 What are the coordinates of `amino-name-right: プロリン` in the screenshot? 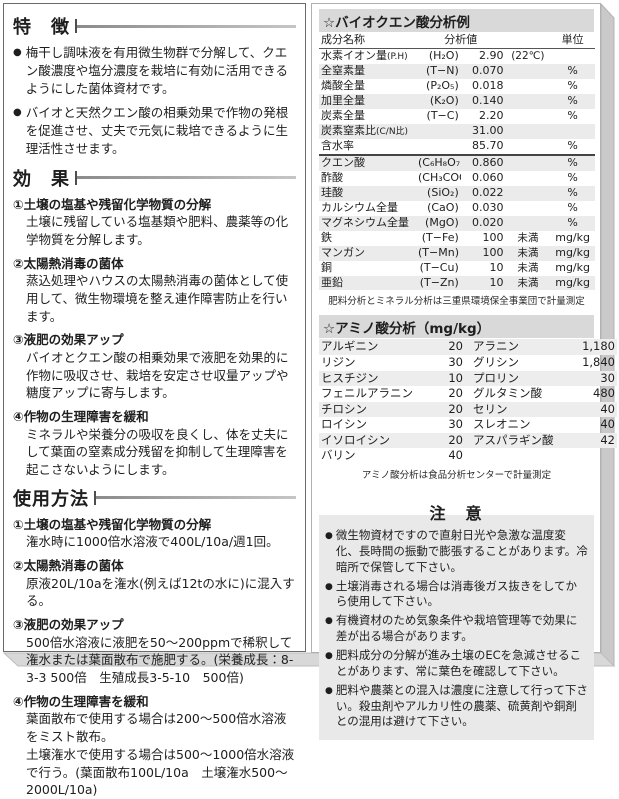 It's located at (496, 377).